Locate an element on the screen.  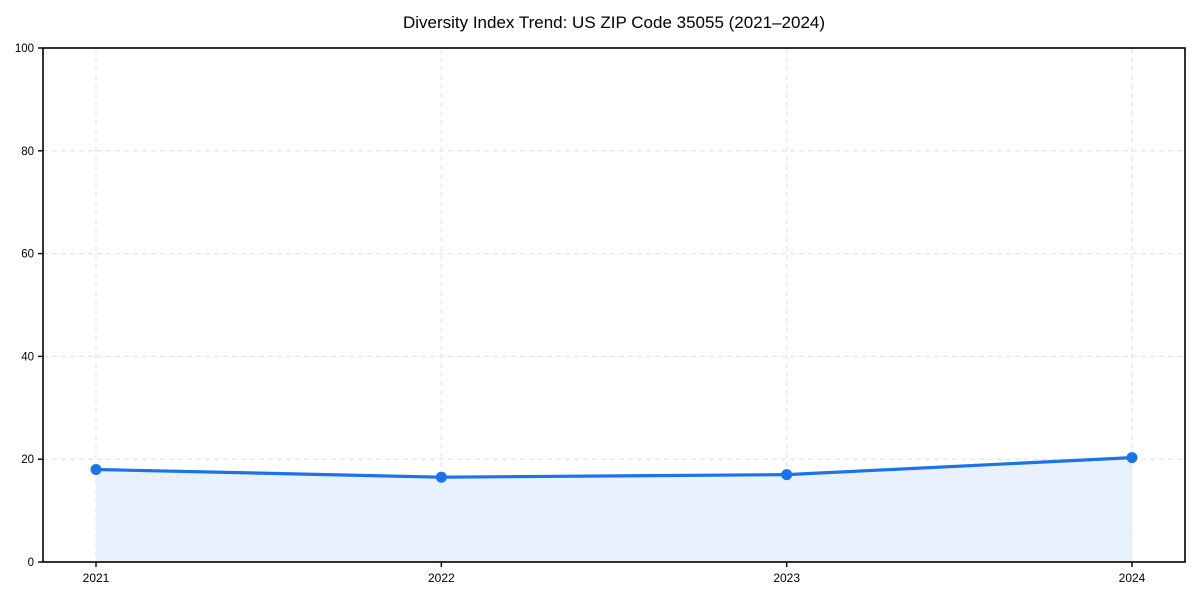
data-point-2023 is located at coordinates (787, 475).